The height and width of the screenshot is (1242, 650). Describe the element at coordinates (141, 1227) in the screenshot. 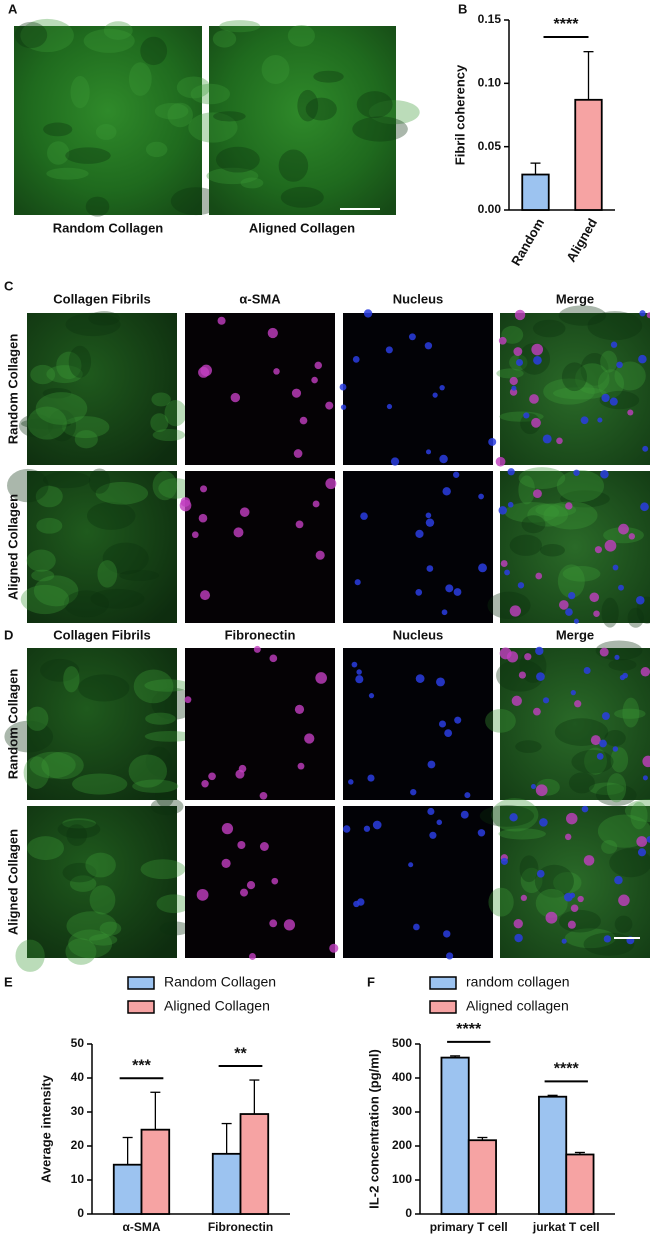

I see `x-tick-label: α-SMA` at that location.